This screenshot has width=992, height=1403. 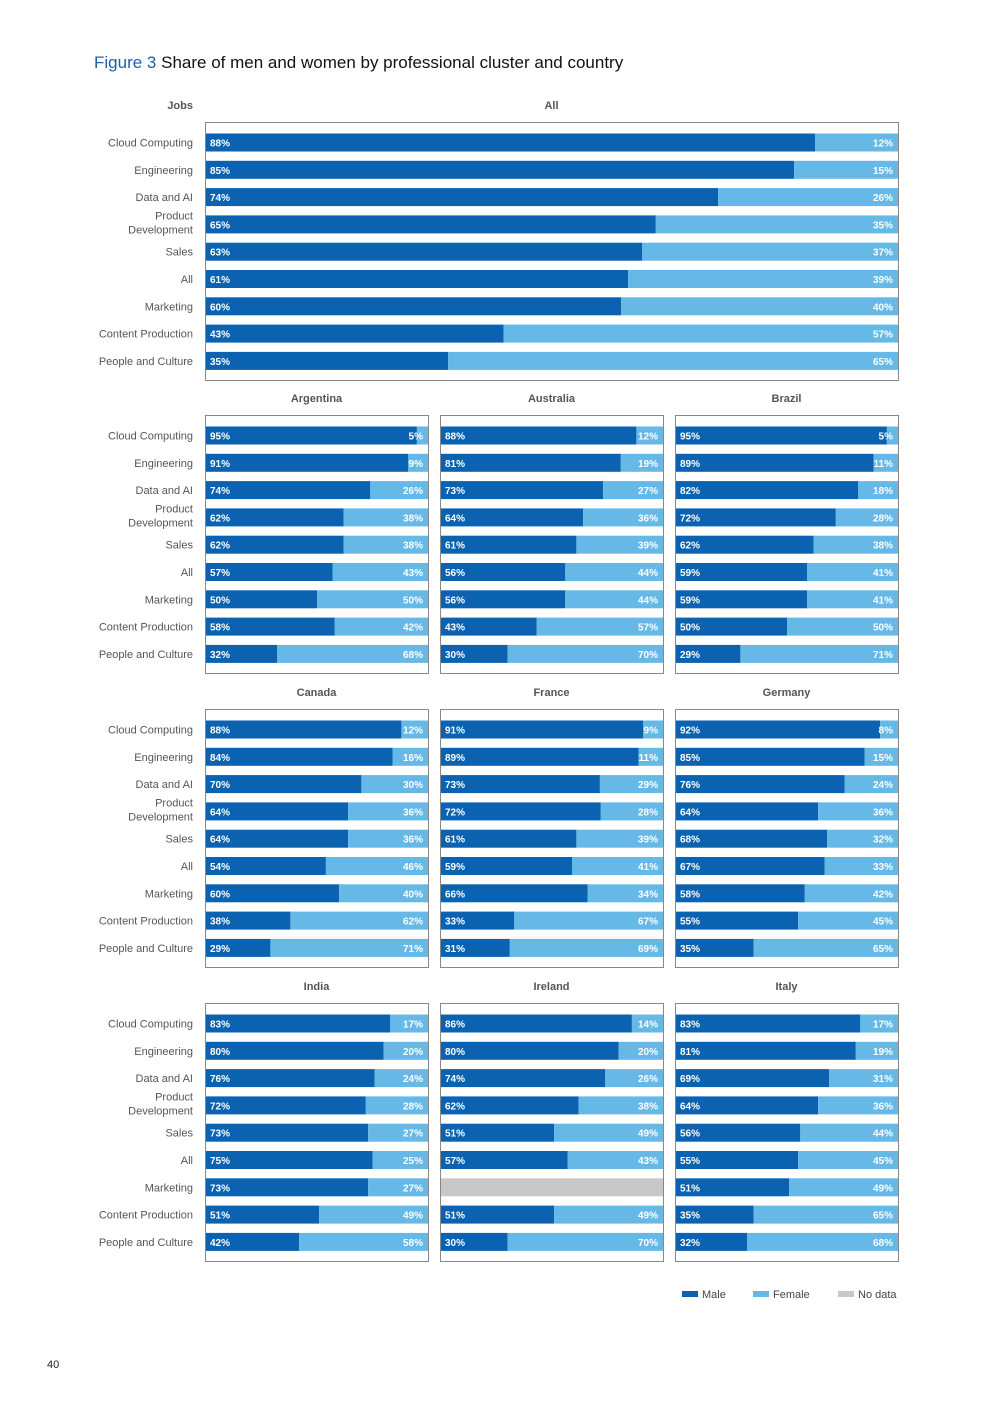 I want to click on bar-male-canada-cloud-computing, so click(x=304, y=729).